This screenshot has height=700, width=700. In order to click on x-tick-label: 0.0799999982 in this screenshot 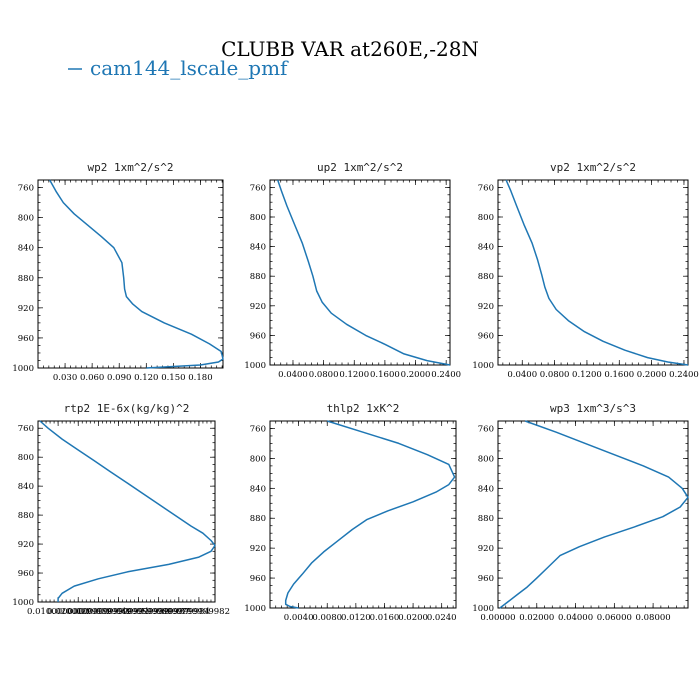, I will do `click(199, 612)`.